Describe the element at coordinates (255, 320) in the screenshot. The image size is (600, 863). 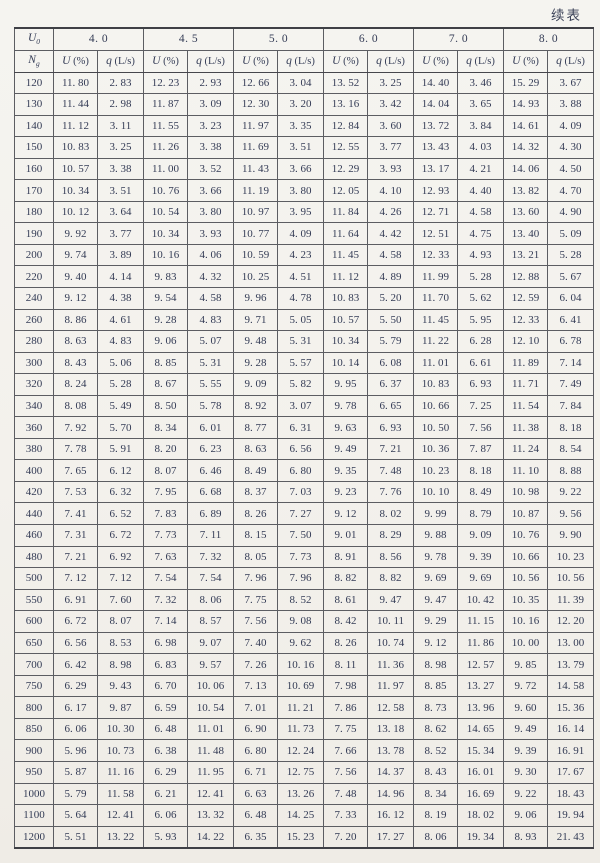
I see `cell-u-percent: 9. 71` at that location.